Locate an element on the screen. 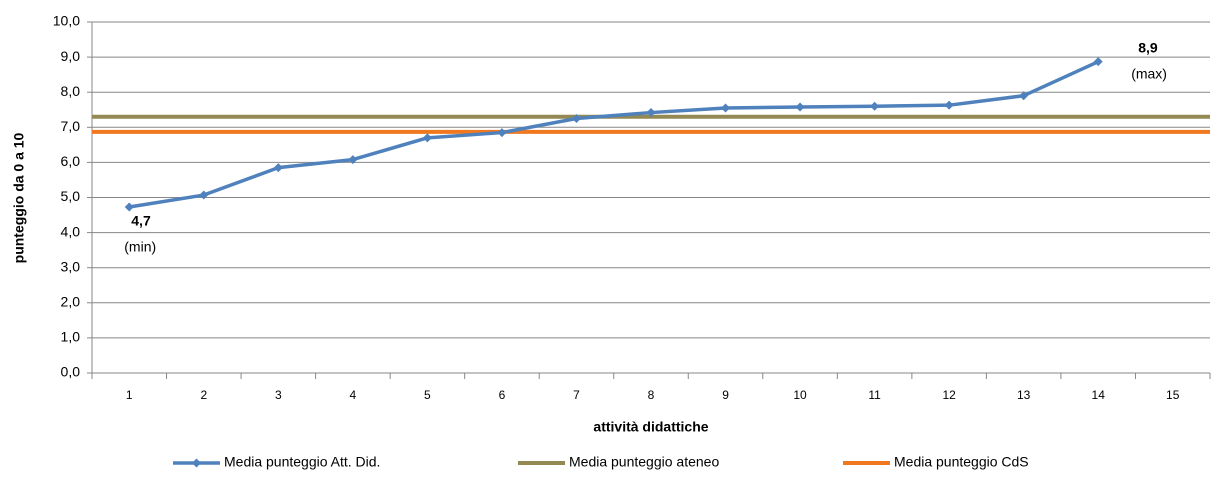 This screenshot has height=490, width=1224. x-tick-label: 1 is located at coordinates (129, 395).